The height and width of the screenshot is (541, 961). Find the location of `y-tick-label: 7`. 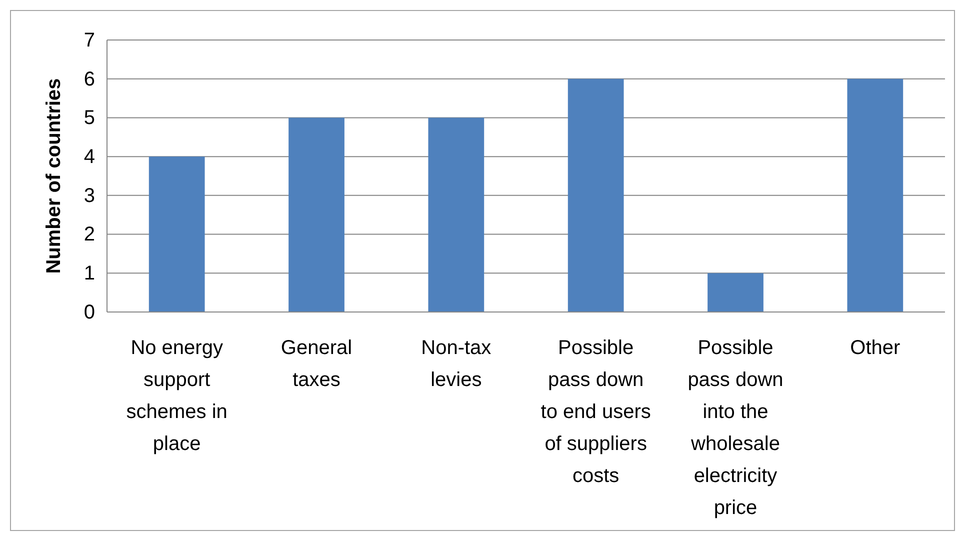

y-tick-label: 7 is located at coordinates (89, 40).